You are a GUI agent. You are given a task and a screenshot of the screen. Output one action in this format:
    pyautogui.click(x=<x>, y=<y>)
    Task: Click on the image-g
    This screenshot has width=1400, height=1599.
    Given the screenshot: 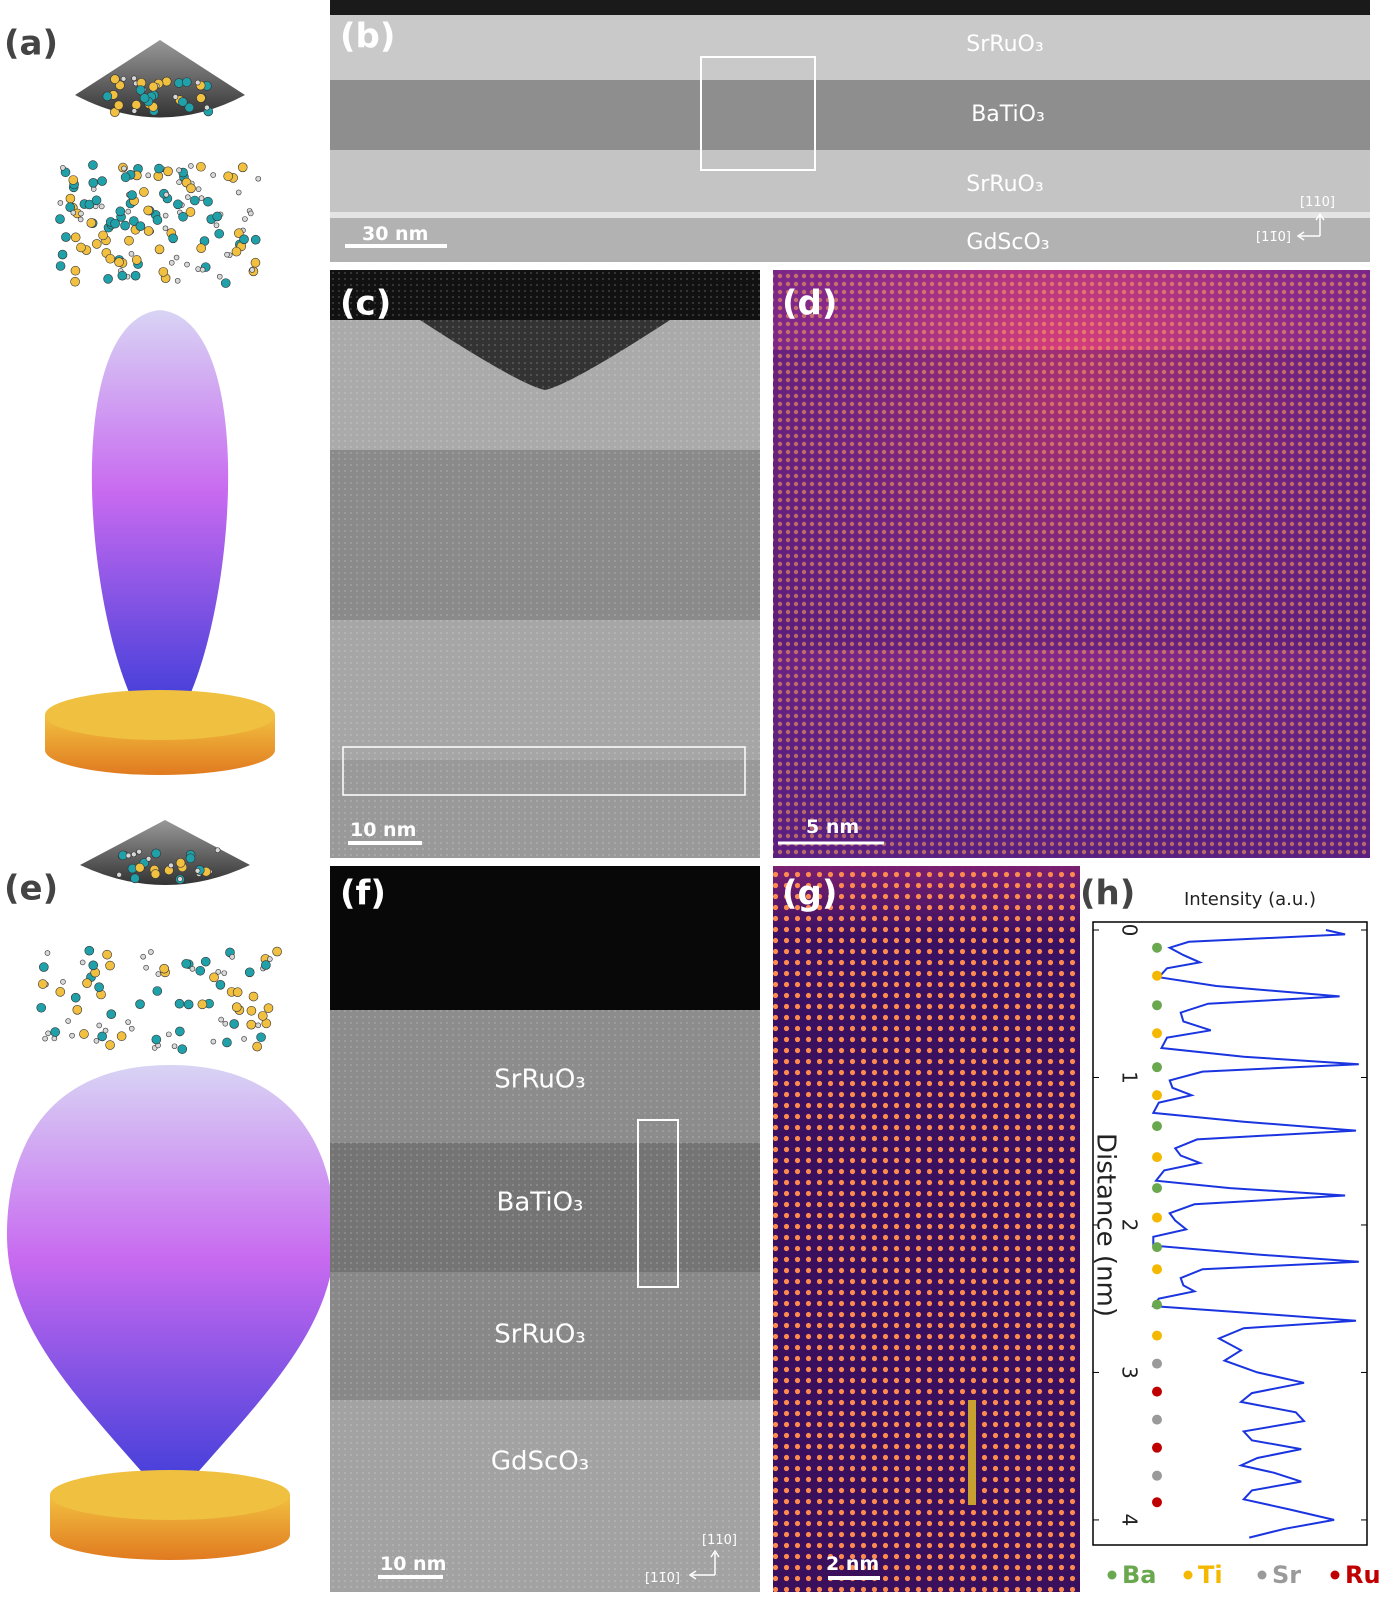 What is the action you would take?
    pyautogui.click(x=926, y=1229)
    